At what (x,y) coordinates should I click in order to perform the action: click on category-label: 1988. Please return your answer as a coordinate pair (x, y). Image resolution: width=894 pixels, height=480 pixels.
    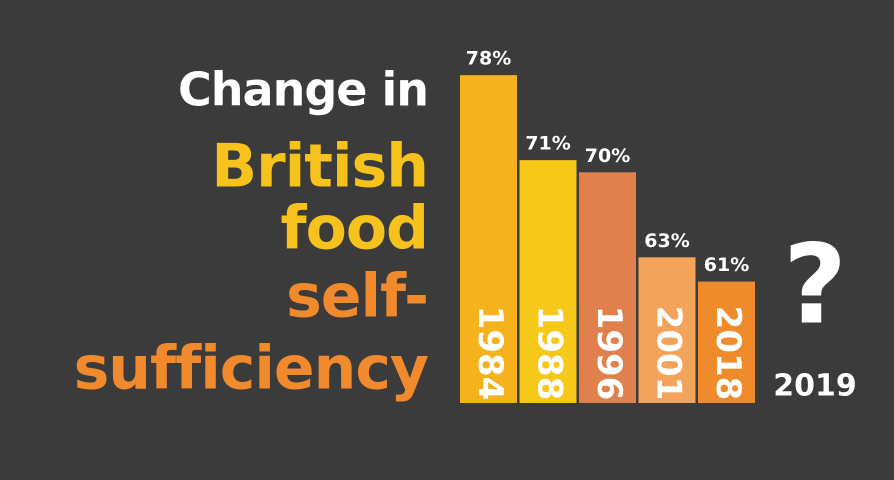
    Looking at the image, I should click on (550, 353).